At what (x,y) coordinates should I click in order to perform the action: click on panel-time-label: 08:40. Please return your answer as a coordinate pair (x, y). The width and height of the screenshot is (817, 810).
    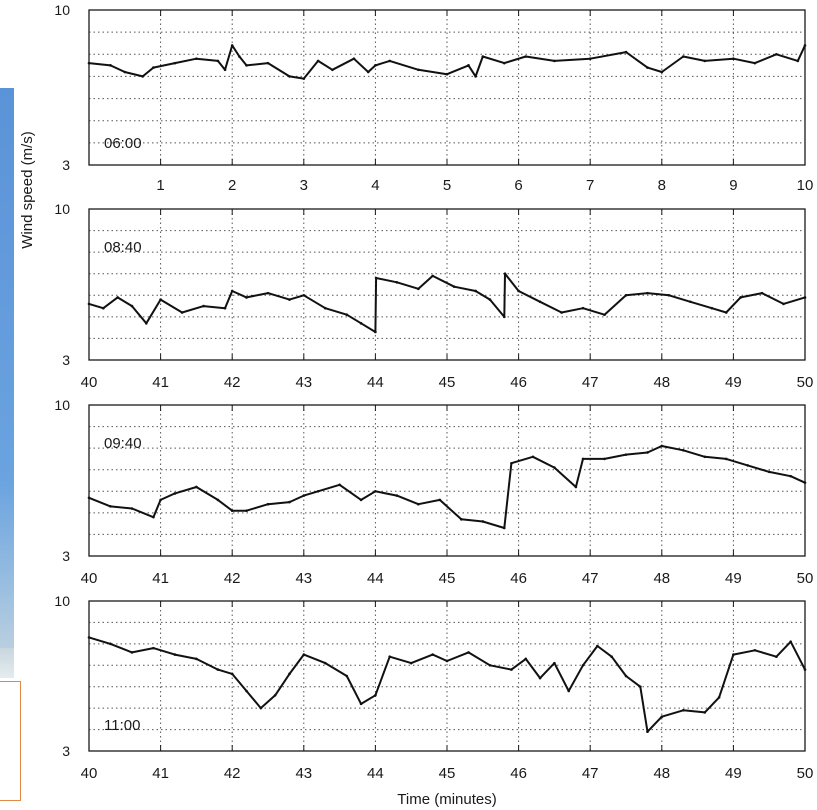
    Looking at the image, I should click on (123, 247).